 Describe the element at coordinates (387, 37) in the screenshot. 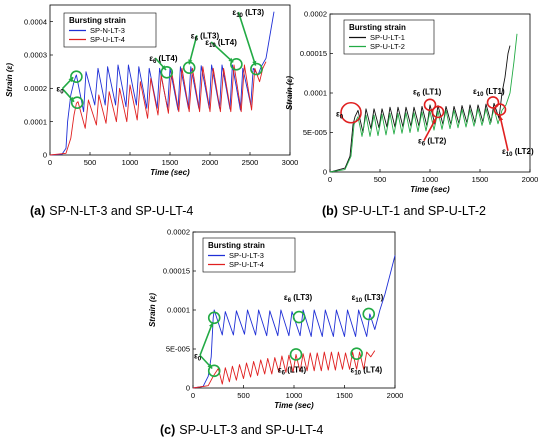

I see `legend-entry: SP-U-LT-1` at that location.